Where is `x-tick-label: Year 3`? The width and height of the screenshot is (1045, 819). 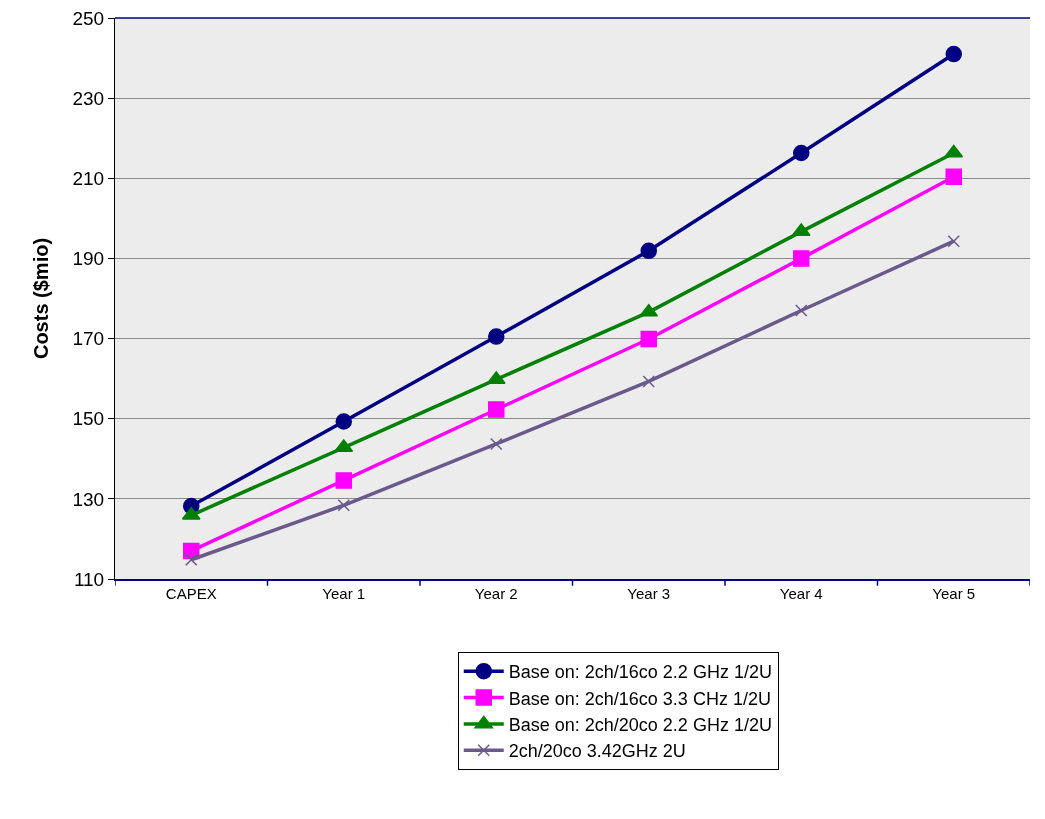
x-tick-label: Year 3 is located at coordinates (649, 593).